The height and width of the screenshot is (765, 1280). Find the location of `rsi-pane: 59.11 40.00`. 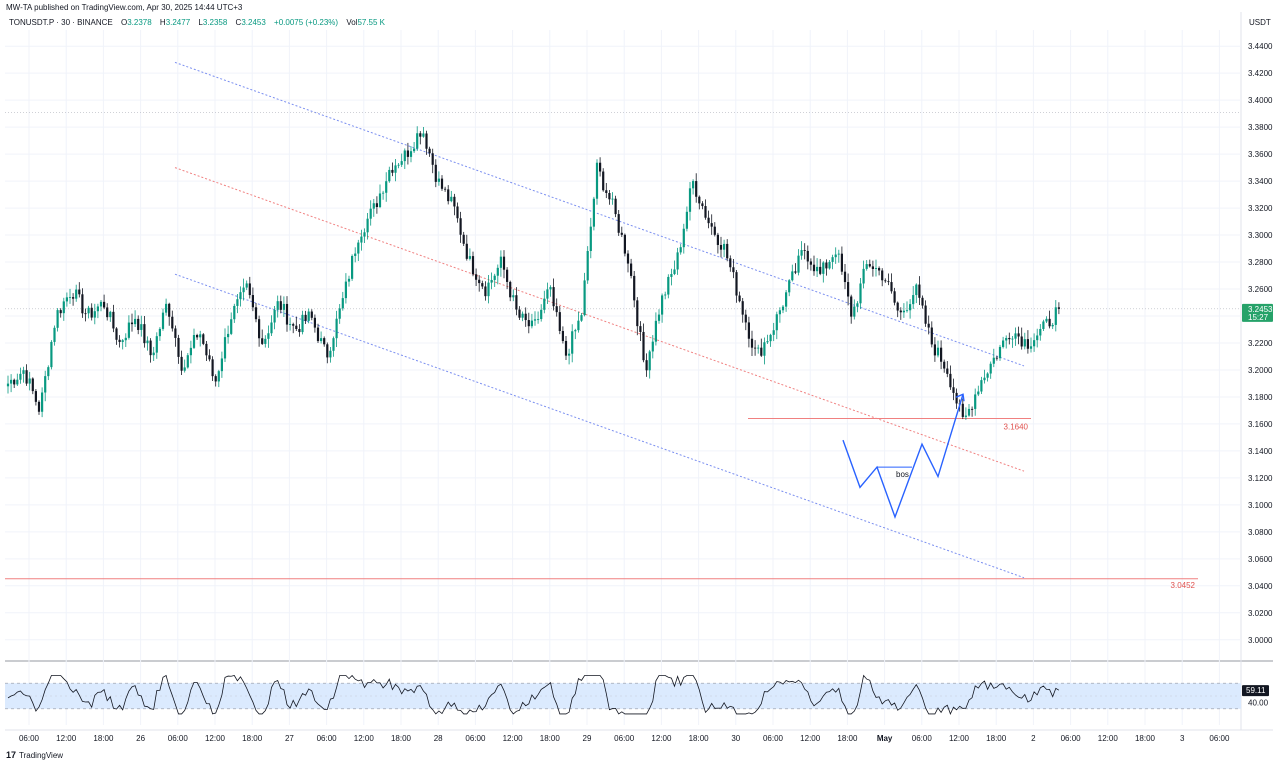

rsi-pane: 59.11 40.00 is located at coordinates (637, 694).